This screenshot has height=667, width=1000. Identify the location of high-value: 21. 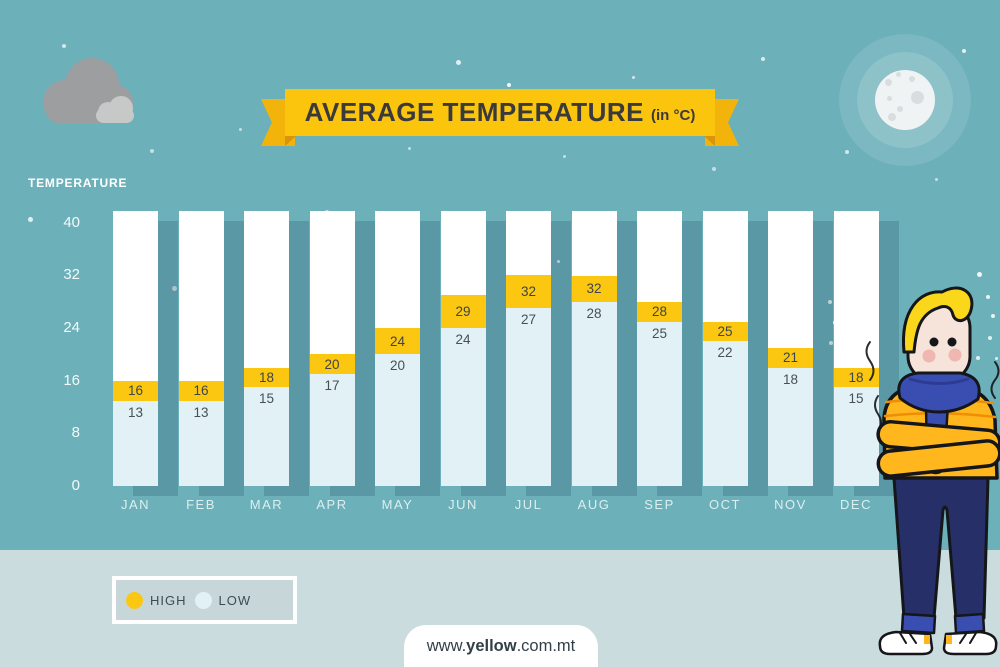
(790, 358).